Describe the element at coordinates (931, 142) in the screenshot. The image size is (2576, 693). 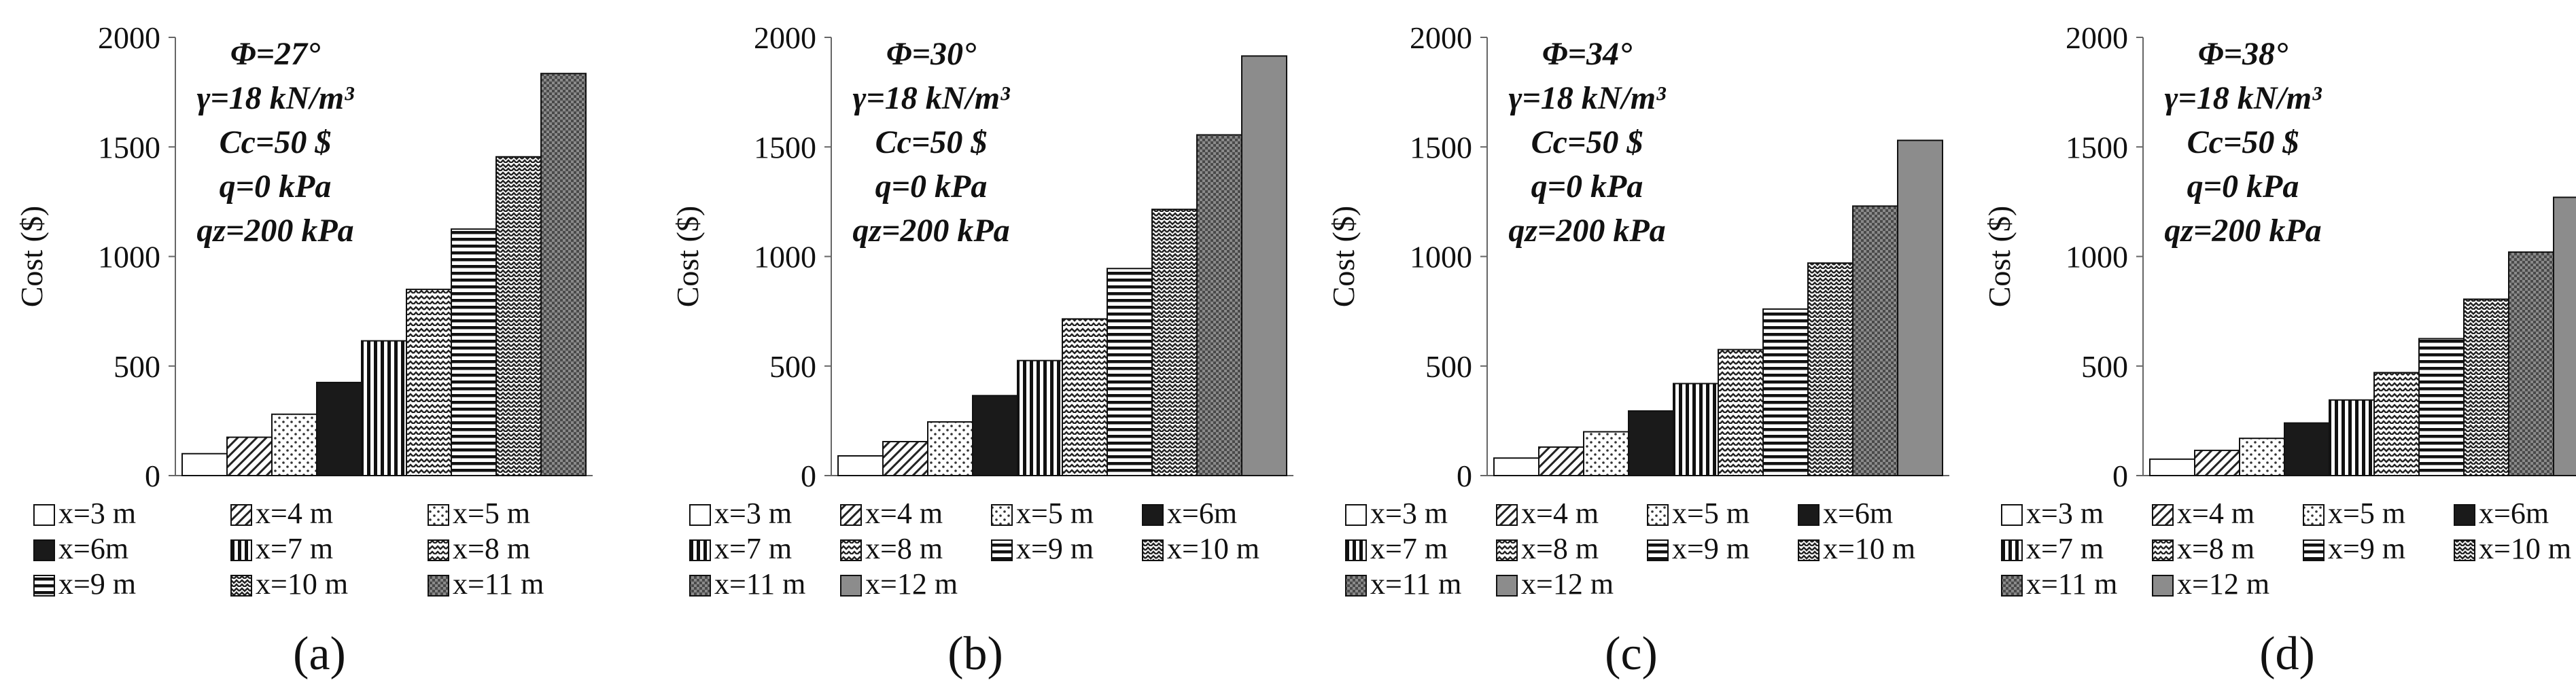
I see `annotation-line: Cc=50 $` at that location.